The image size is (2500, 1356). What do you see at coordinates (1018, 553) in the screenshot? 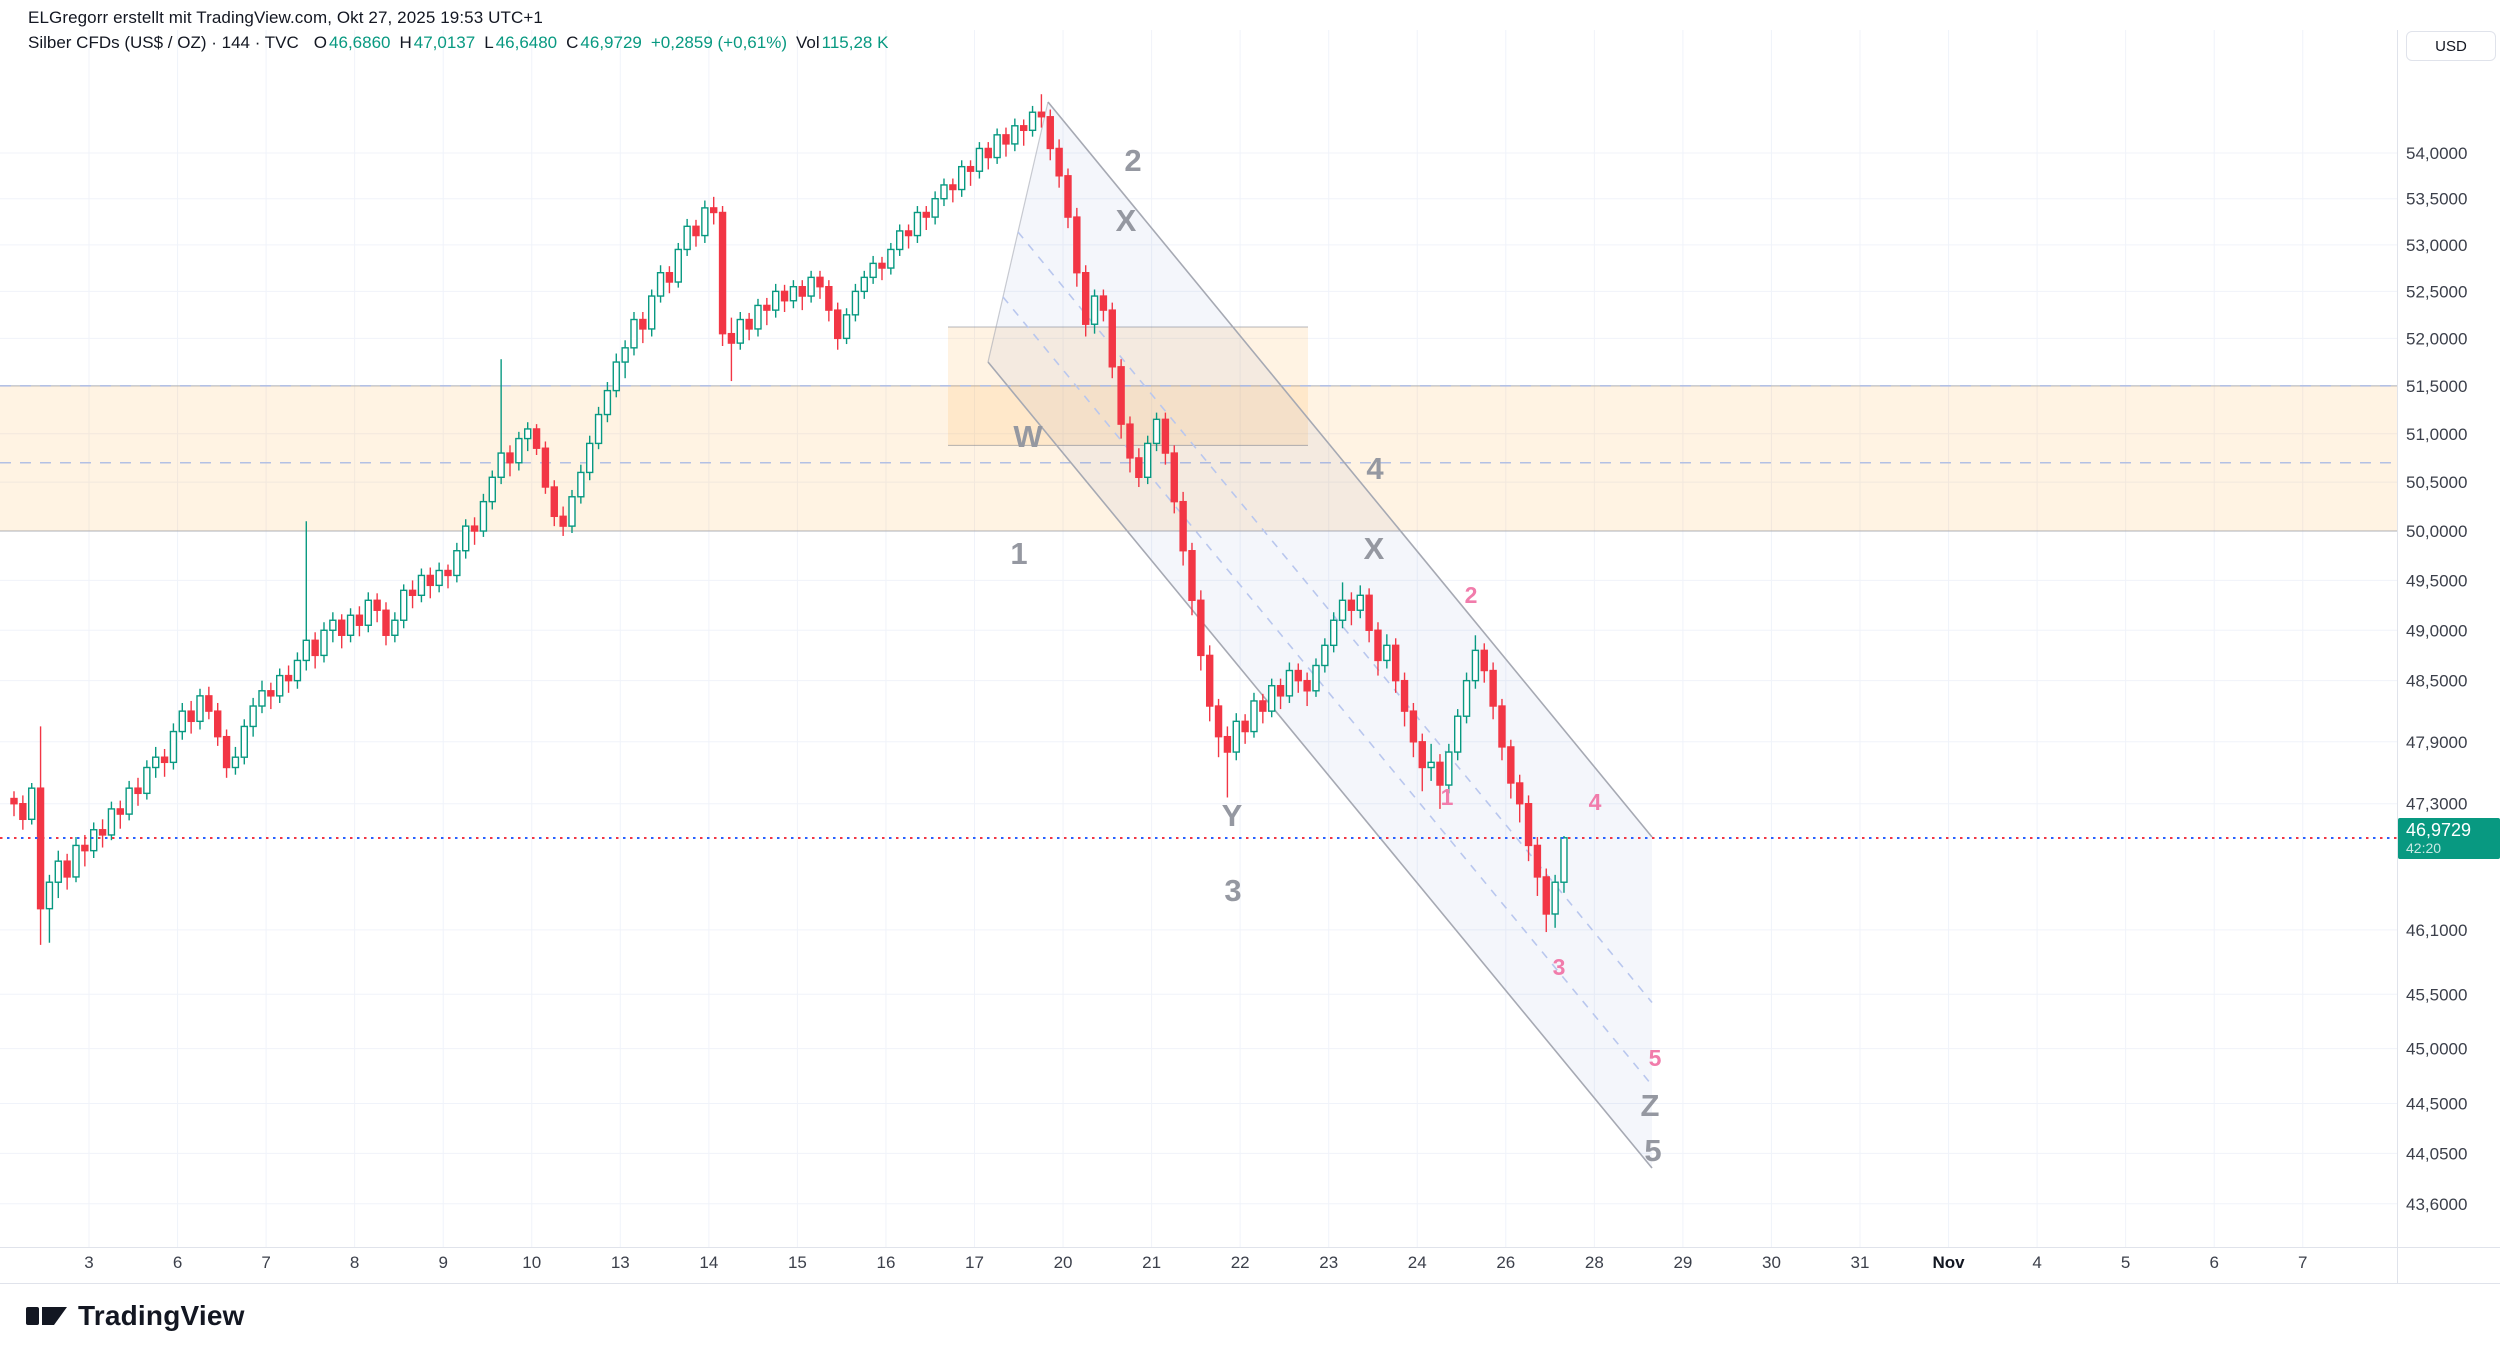
I see `wave-label-gray: 1` at bounding box center [1018, 553].